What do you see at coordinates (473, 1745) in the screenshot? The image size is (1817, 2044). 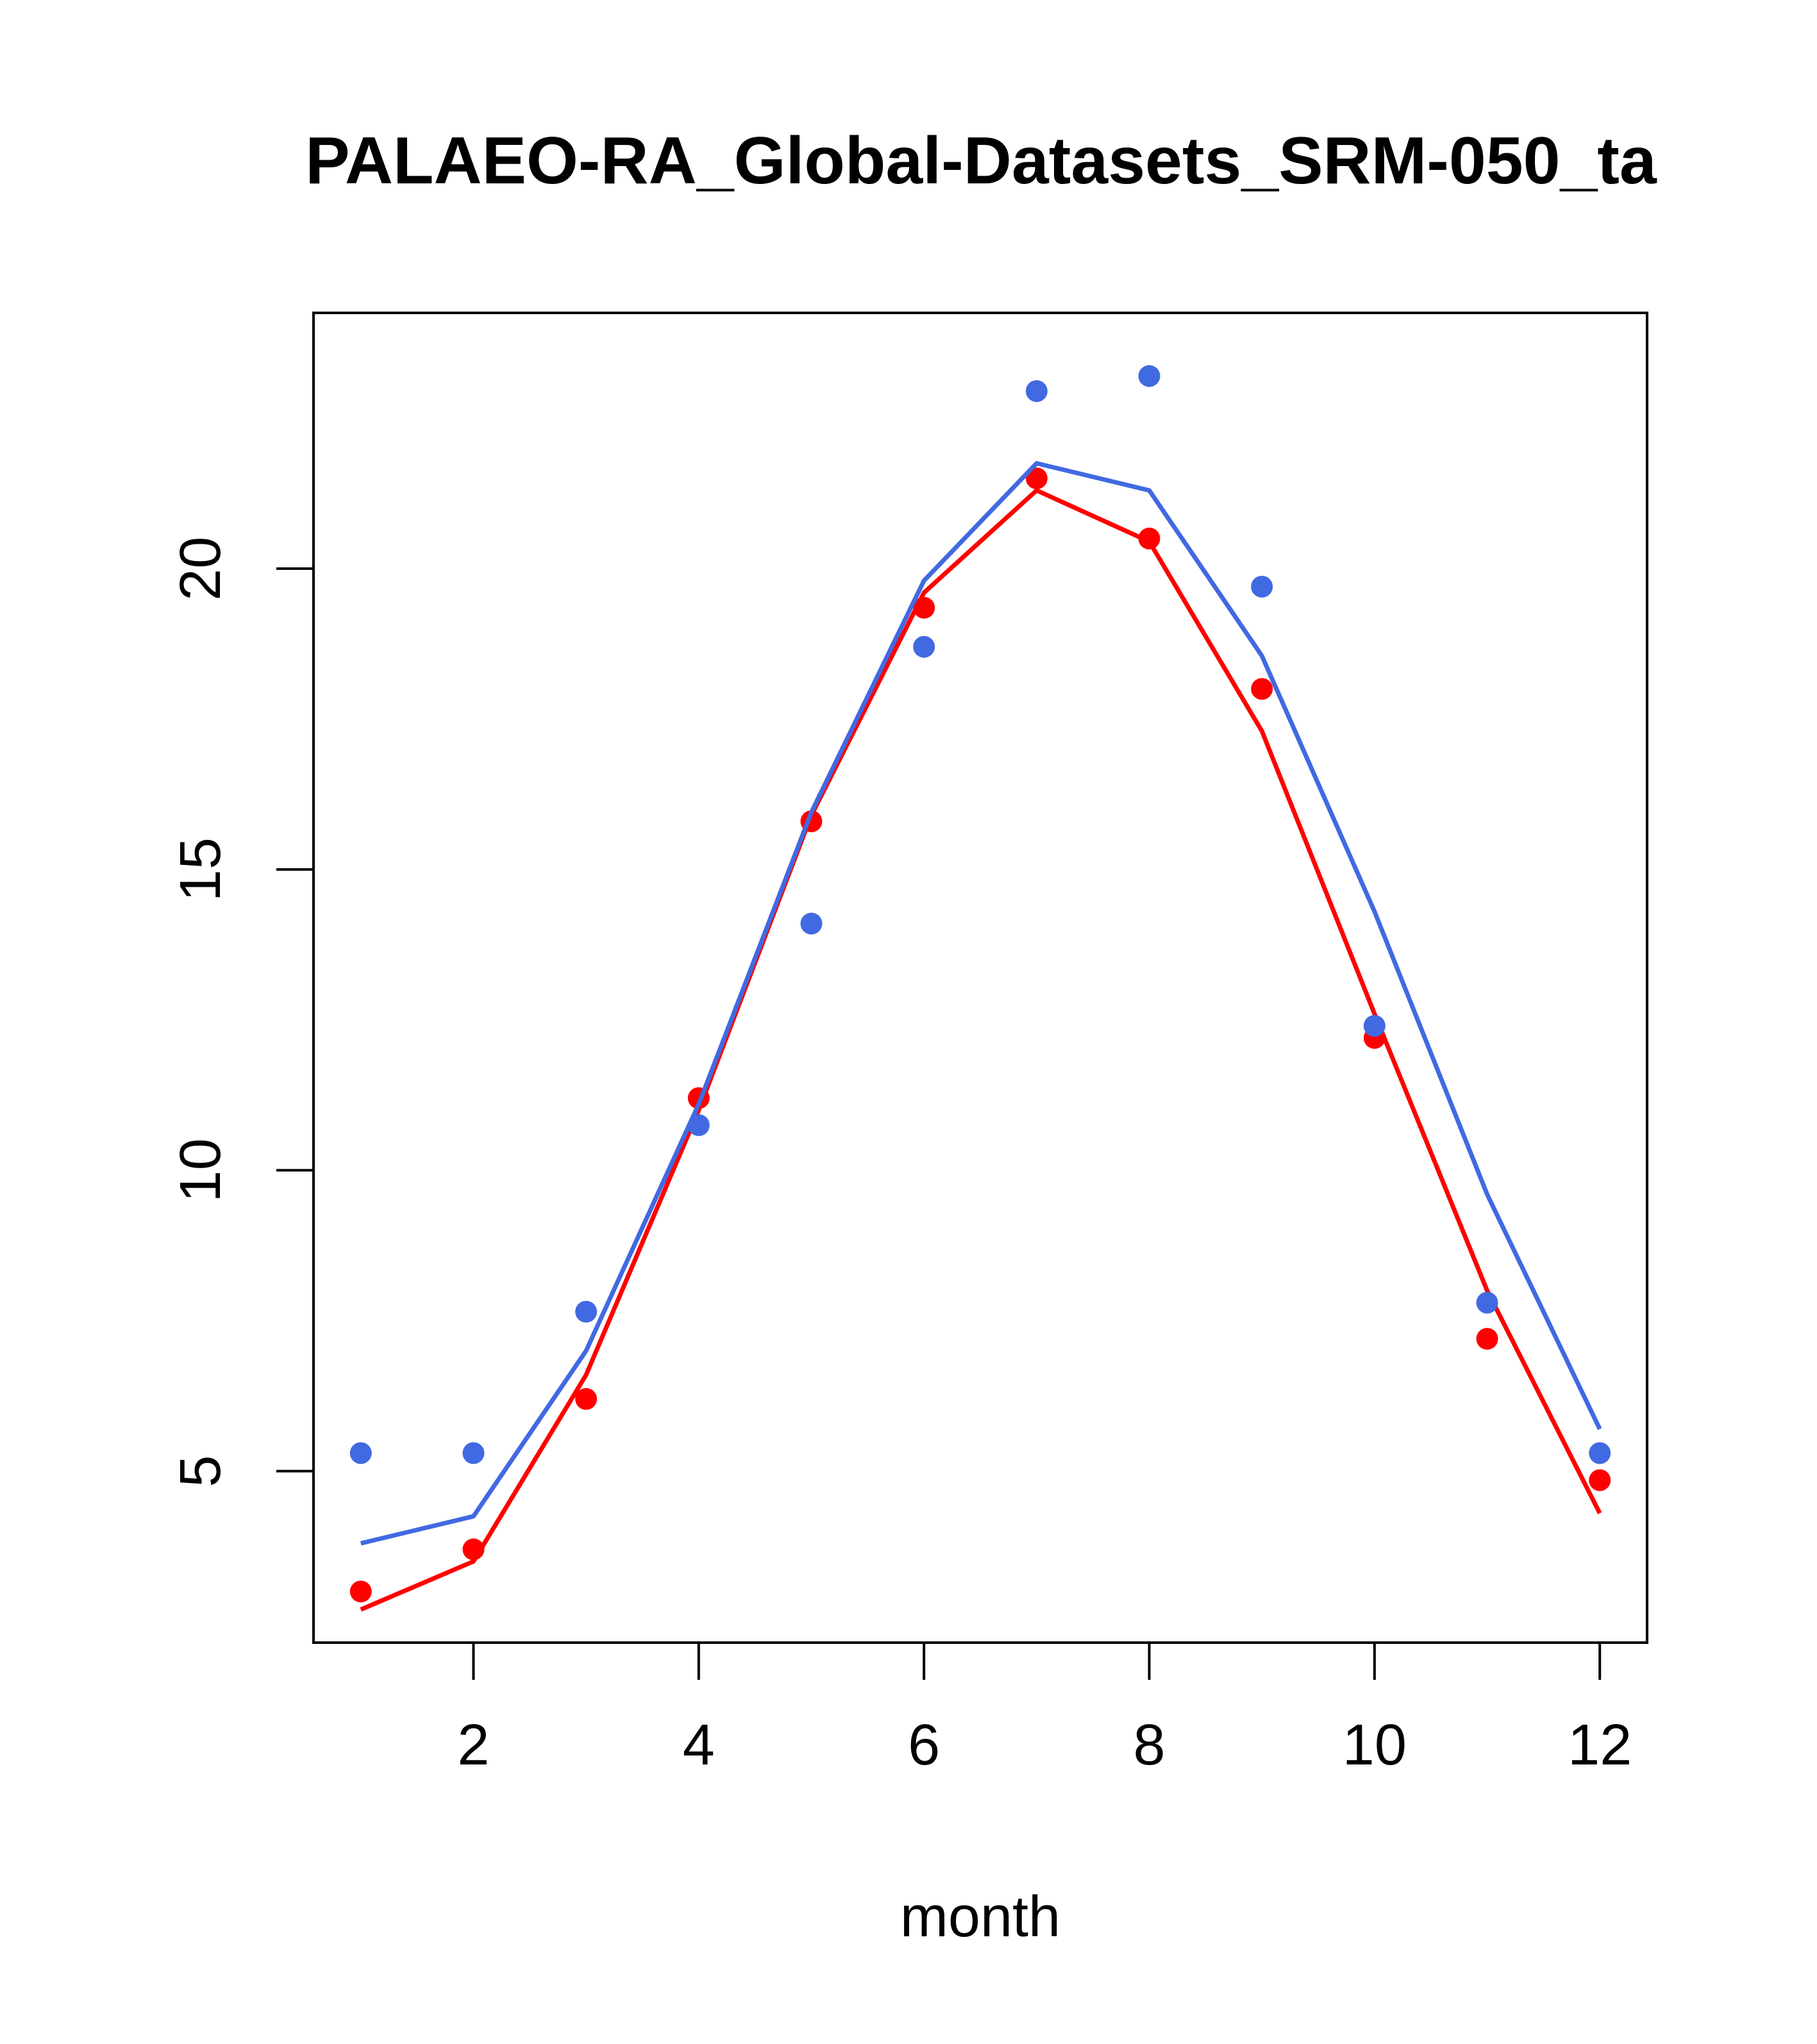 I see `x-tick-label: 2` at bounding box center [473, 1745].